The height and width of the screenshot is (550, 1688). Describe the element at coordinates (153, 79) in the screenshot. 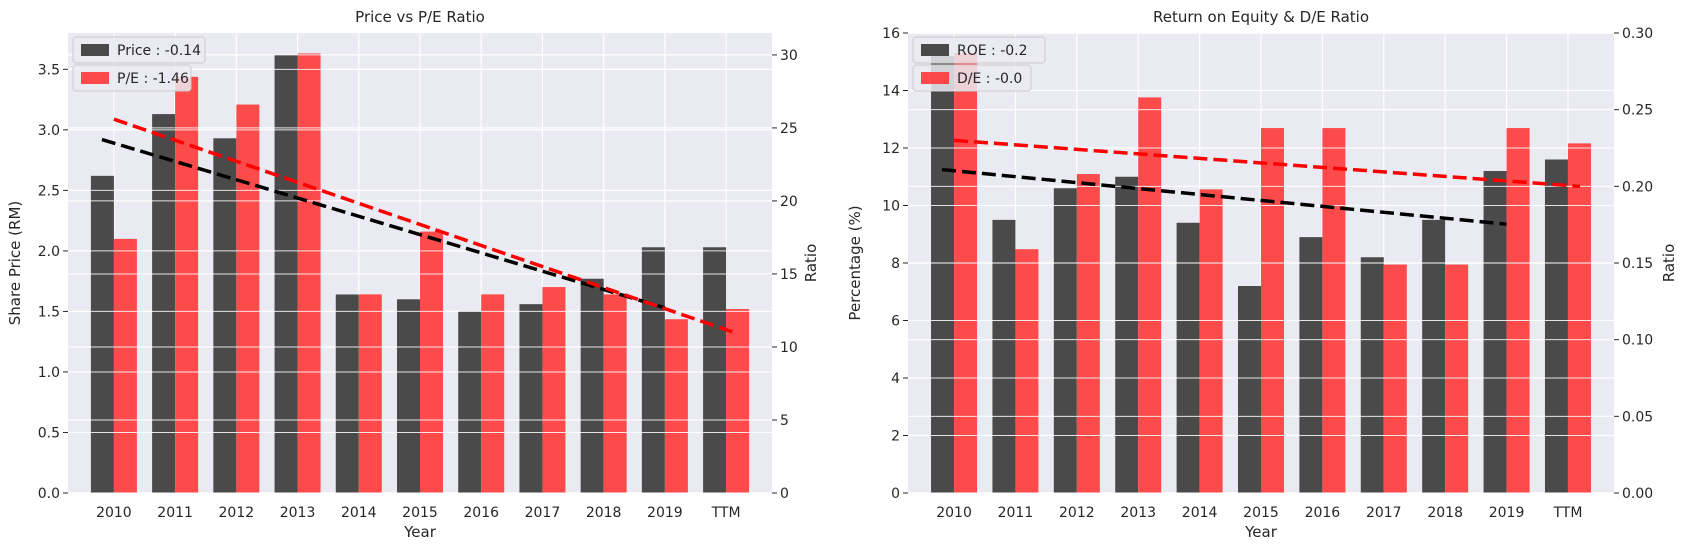

I see `legend-label: P/E : -1.46` at that location.